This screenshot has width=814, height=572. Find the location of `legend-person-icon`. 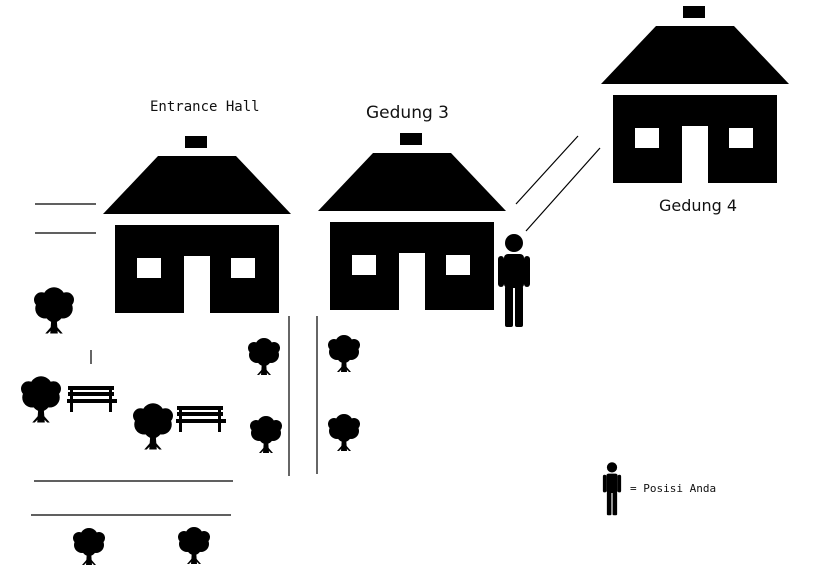

legend-person-icon is located at coordinates (612, 489).